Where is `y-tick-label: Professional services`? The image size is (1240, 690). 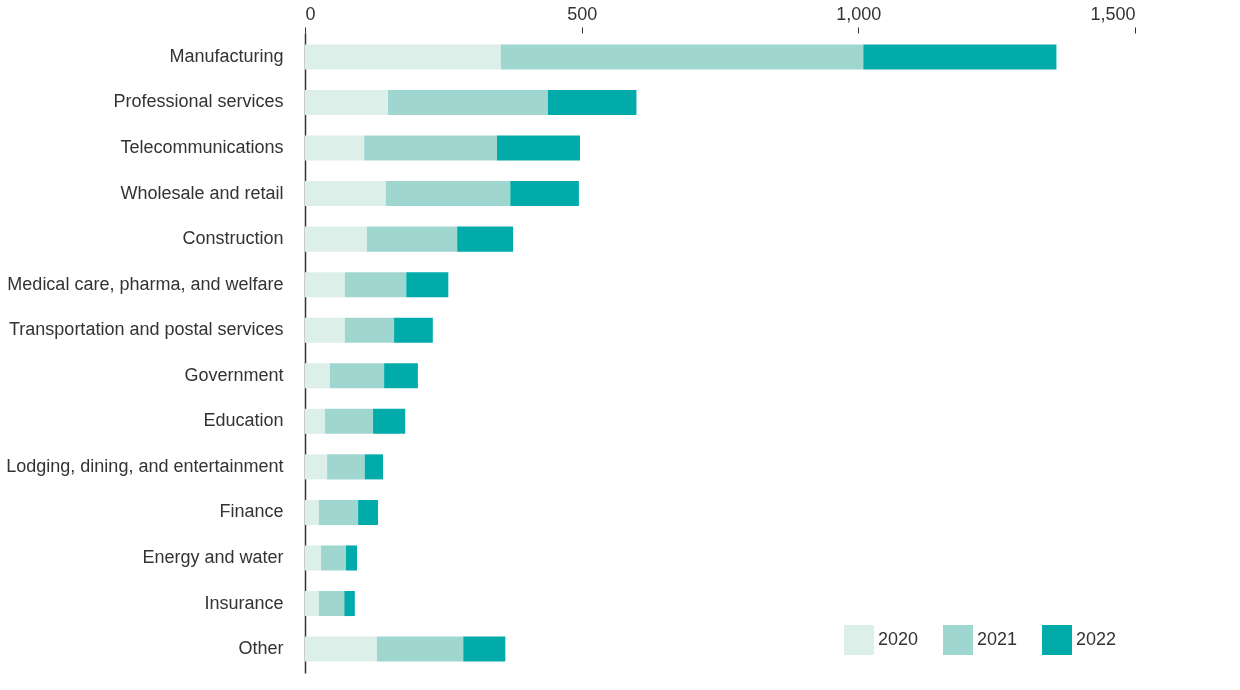
y-tick-label: Professional services is located at coordinates (198, 101).